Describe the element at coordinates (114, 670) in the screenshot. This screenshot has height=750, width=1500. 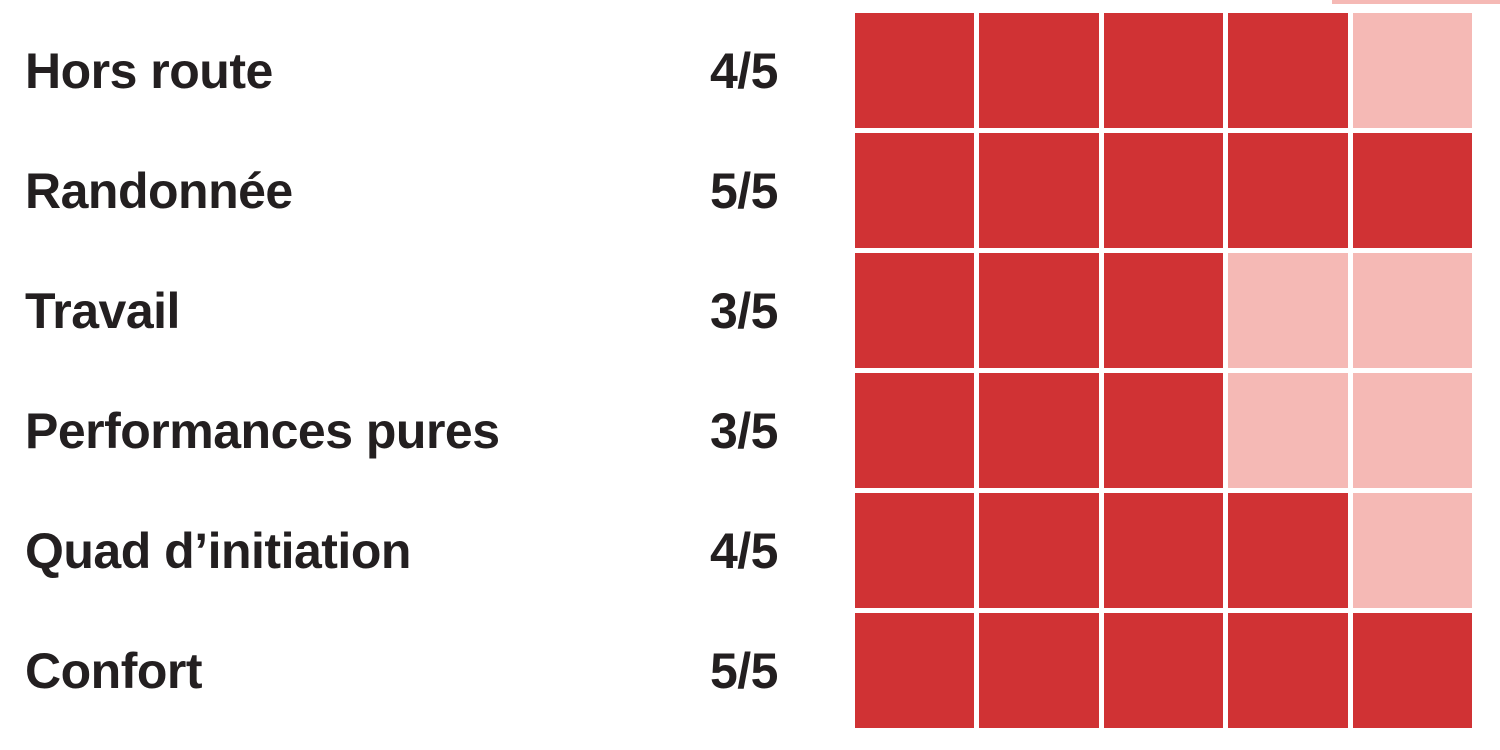
I see `category-label: Confort` at that location.